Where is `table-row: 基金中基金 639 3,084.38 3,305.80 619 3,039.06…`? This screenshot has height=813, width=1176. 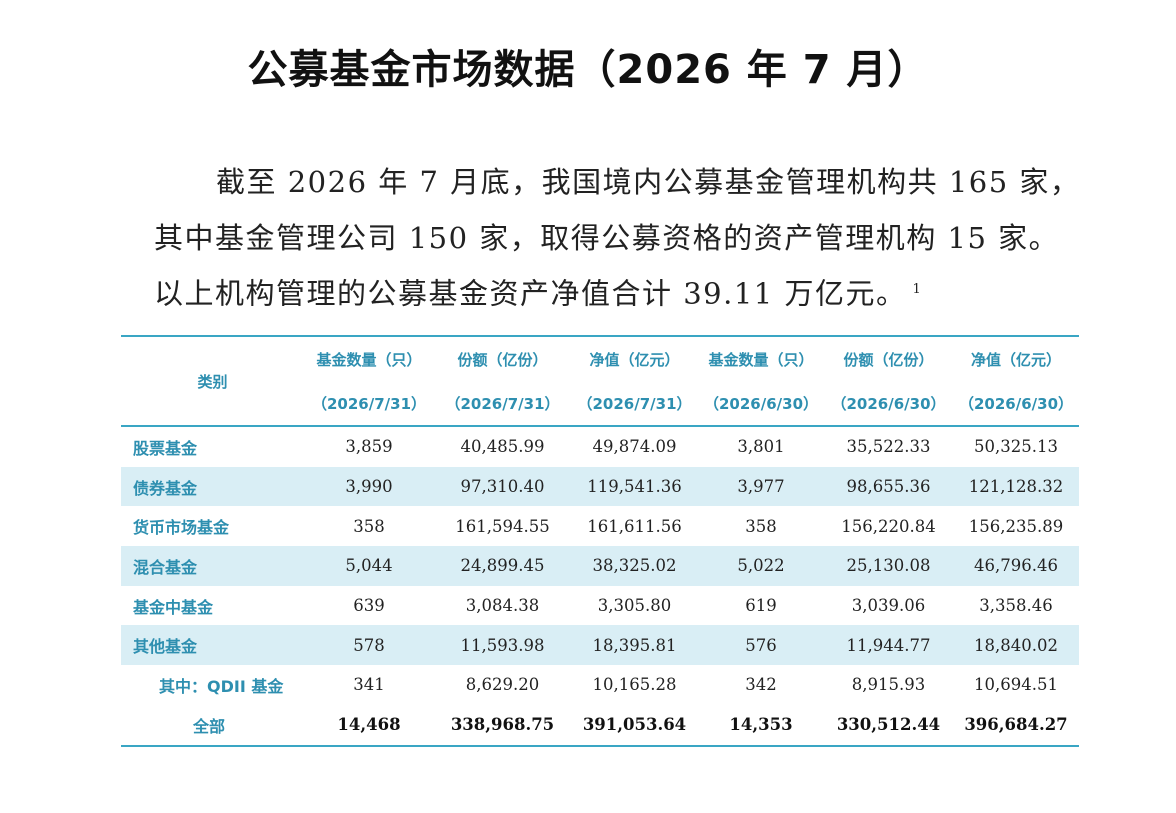
table-row: 基金中基金 639 3,084.38 3,305.80 619 3,039.06… is located at coordinates (600, 606).